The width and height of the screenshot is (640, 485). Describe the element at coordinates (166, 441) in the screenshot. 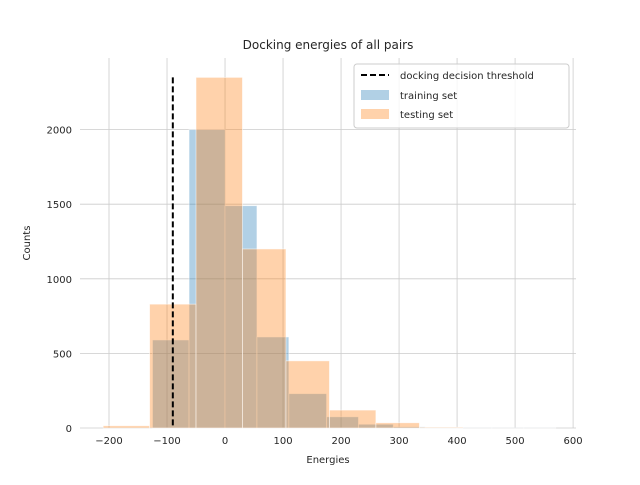

I see `x-tick-label: −100` at that location.